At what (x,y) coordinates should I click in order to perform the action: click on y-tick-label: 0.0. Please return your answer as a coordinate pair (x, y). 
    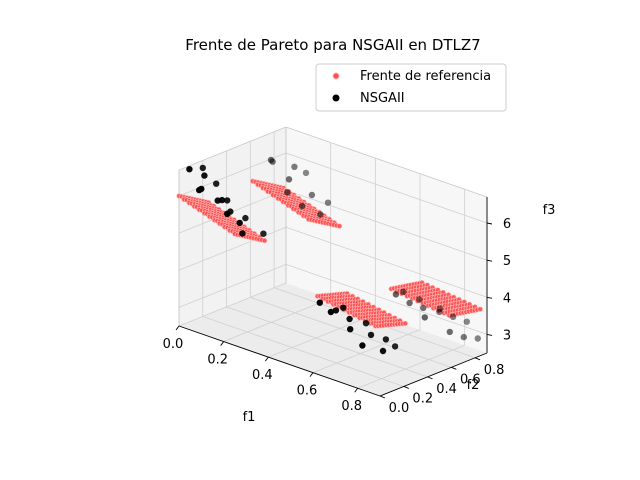
    Looking at the image, I should click on (399, 408).